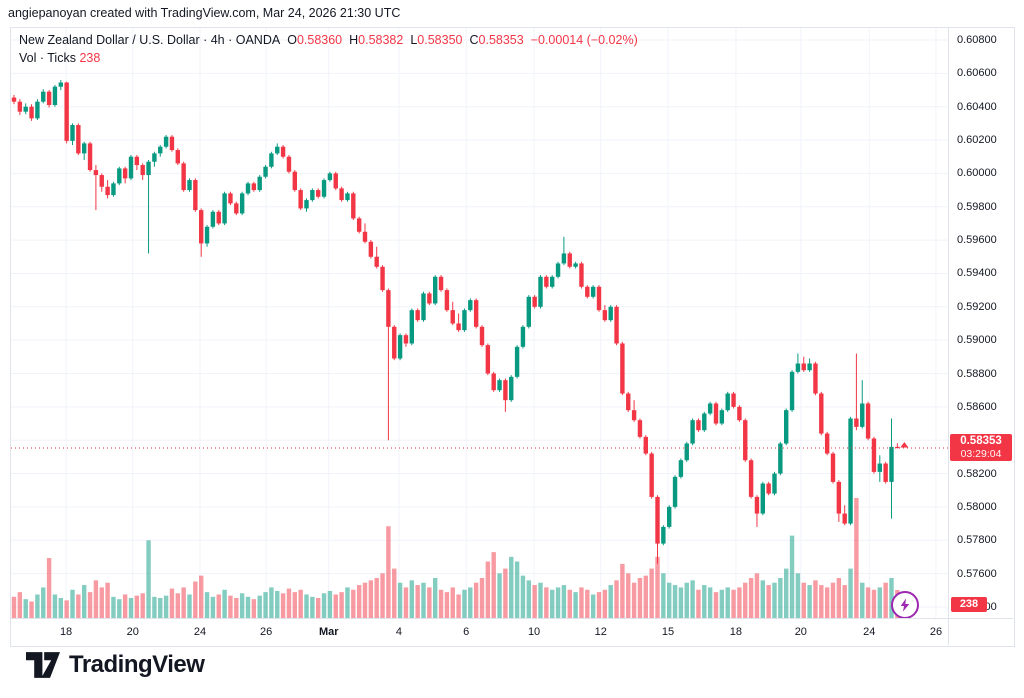 Image resolution: width=1024 pixels, height=698 pixels. I want to click on time-axis: 18 20 24 26 Mar 4 6 10 12 15 18 20 24 26, so click(479, 631).